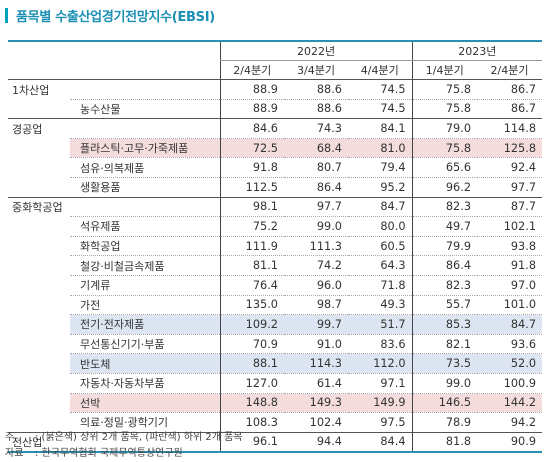 Image resolution: width=550 pixels, height=462 pixels. I want to click on value-cell: 85.3, so click(444, 324).